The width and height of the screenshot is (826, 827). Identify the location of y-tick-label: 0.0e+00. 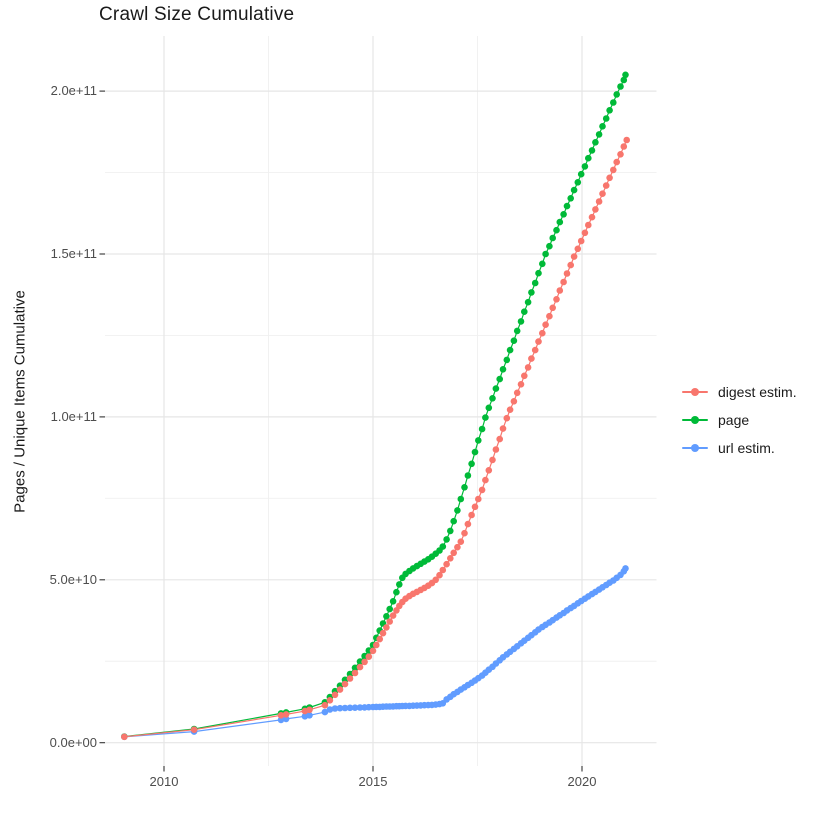
(73, 742).